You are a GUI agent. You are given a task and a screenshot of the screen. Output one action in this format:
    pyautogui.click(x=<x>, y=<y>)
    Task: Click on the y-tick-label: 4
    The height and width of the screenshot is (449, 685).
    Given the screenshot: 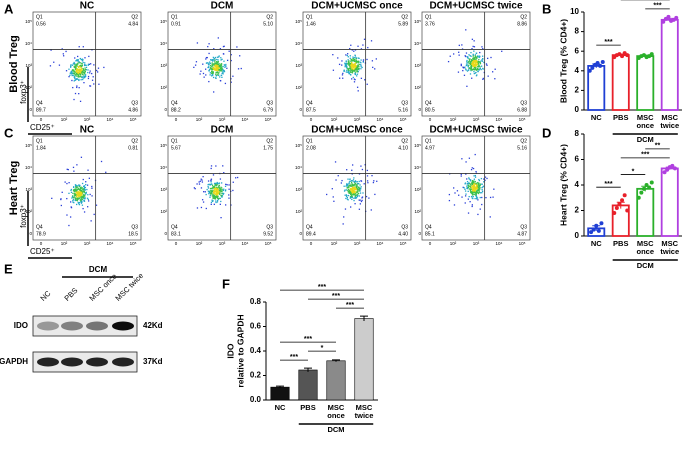 What is the action you would take?
    pyautogui.click(x=577, y=184)
    